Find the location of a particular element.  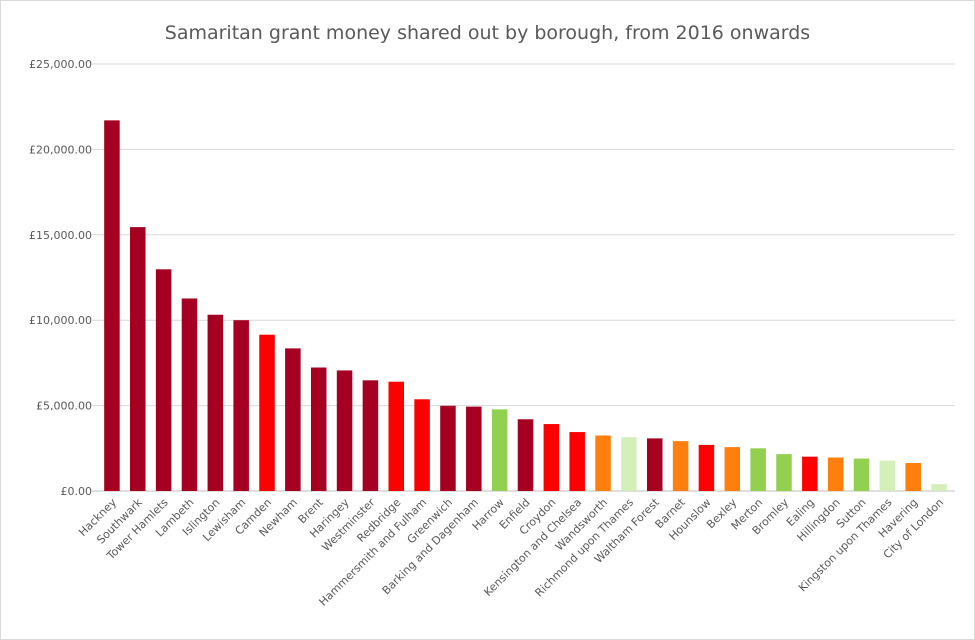

y-tick-label: £25,000.00 is located at coordinates (60, 64).